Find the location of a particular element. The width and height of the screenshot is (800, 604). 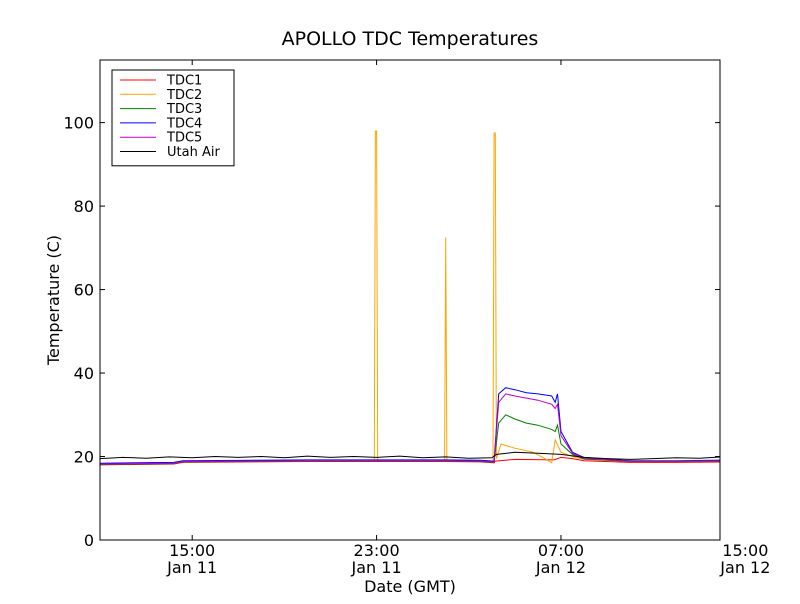

legend-box is located at coordinates (173, 118).